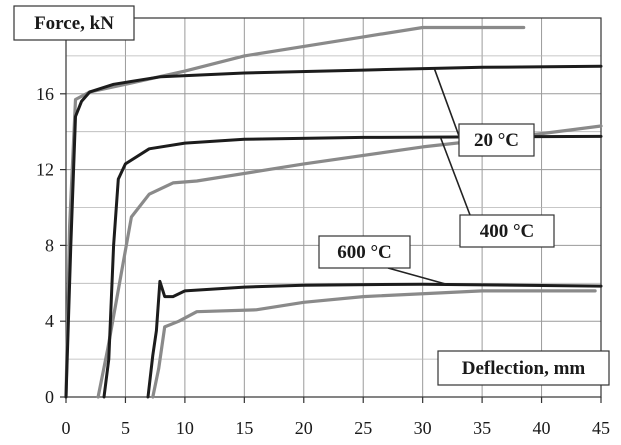 This screenshot has width=621, height=445. I want to click on y-tick-label: 4, so click(49, 321).